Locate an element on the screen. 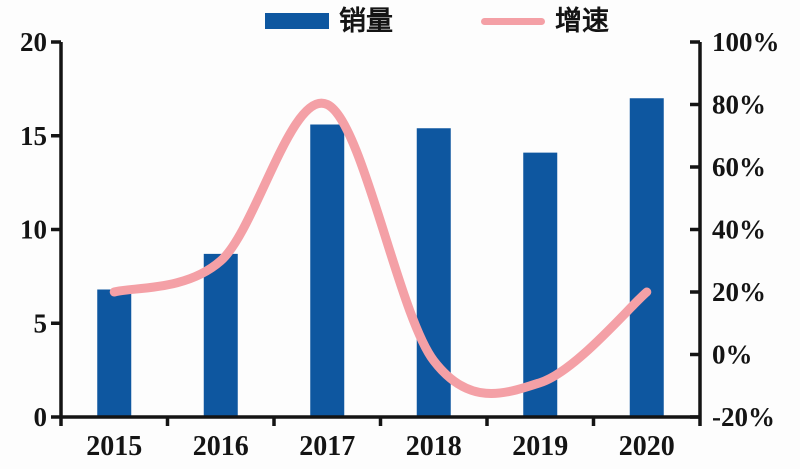  x-axis-label-2017: 2017 is located at coordinates (327, 446).